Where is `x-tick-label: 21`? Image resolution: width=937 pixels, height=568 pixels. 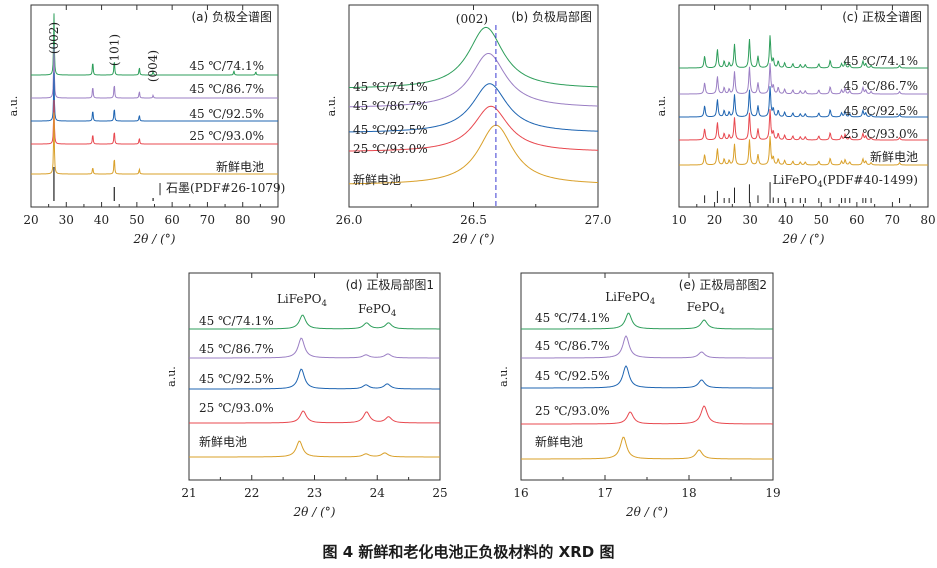
x-tick-label: 21 is located at coordinates (188, 493).